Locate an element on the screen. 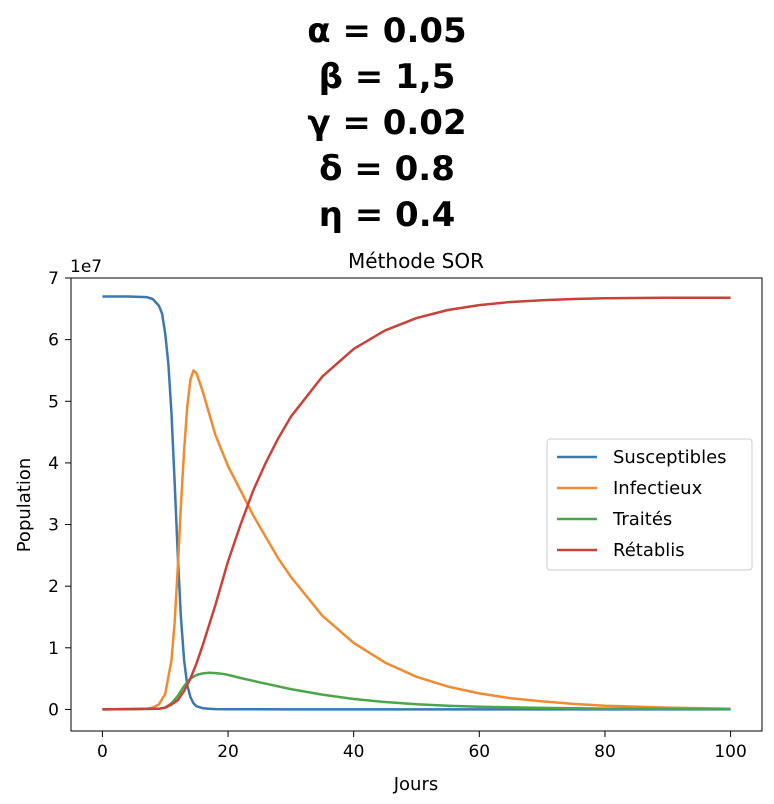  y-tick-label: 3 is located at coordinates (53, 526).